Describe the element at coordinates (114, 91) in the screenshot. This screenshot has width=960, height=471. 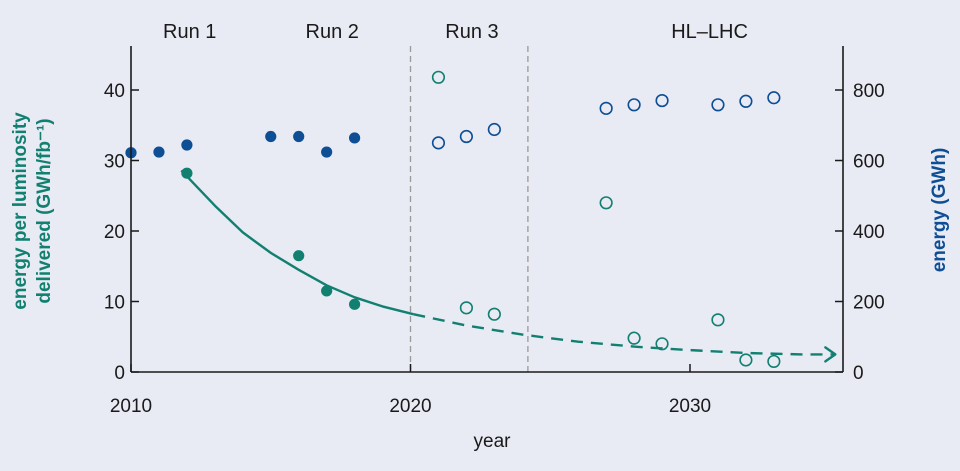
I see `y-left-tick-label: 40` at that location.